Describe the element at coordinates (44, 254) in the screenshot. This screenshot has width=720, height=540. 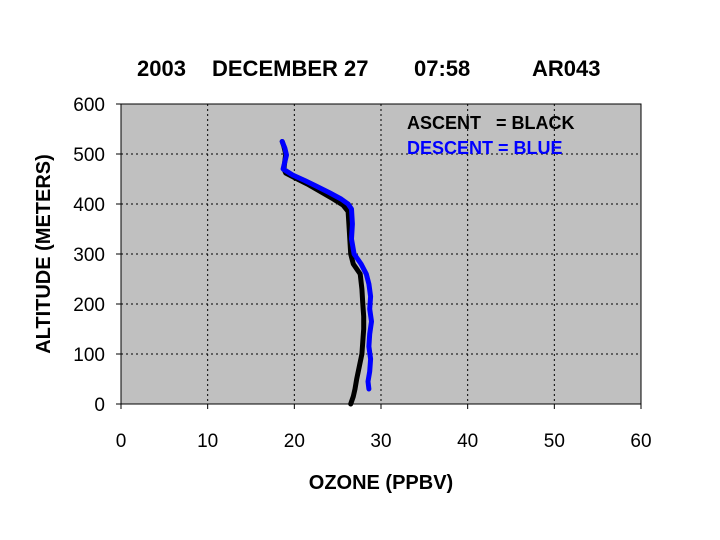
I see `y-axis-title: ALTITUDE (METERS)` at that location.